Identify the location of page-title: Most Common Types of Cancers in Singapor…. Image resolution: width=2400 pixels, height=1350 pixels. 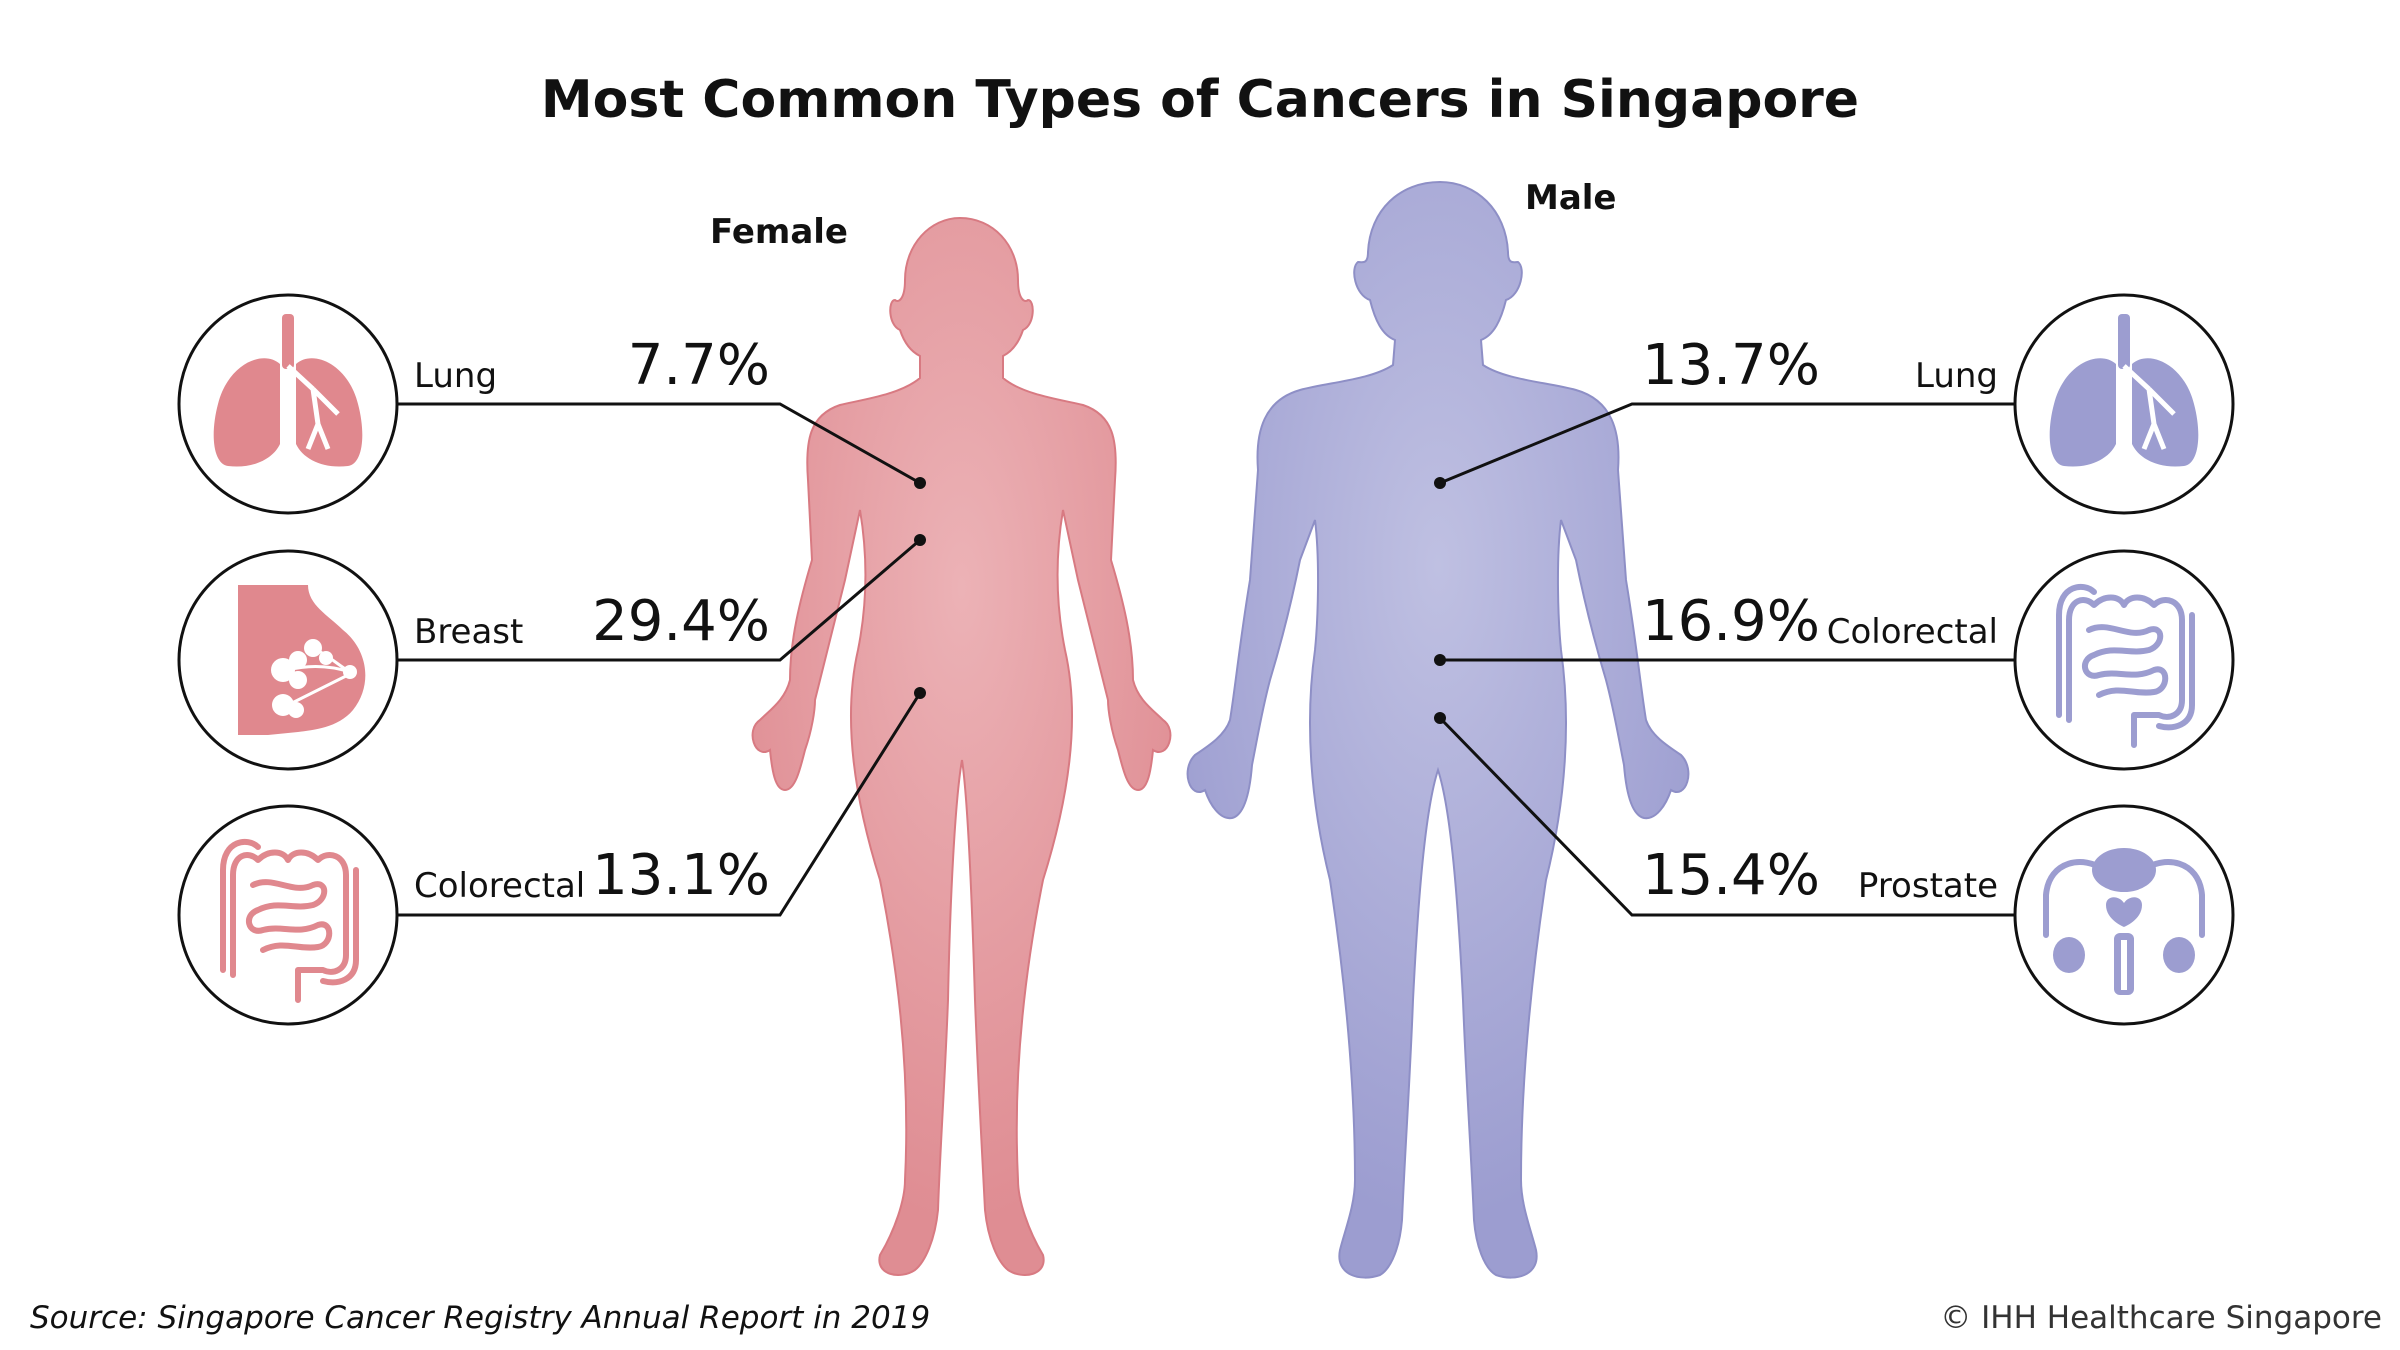
(1200, 100).